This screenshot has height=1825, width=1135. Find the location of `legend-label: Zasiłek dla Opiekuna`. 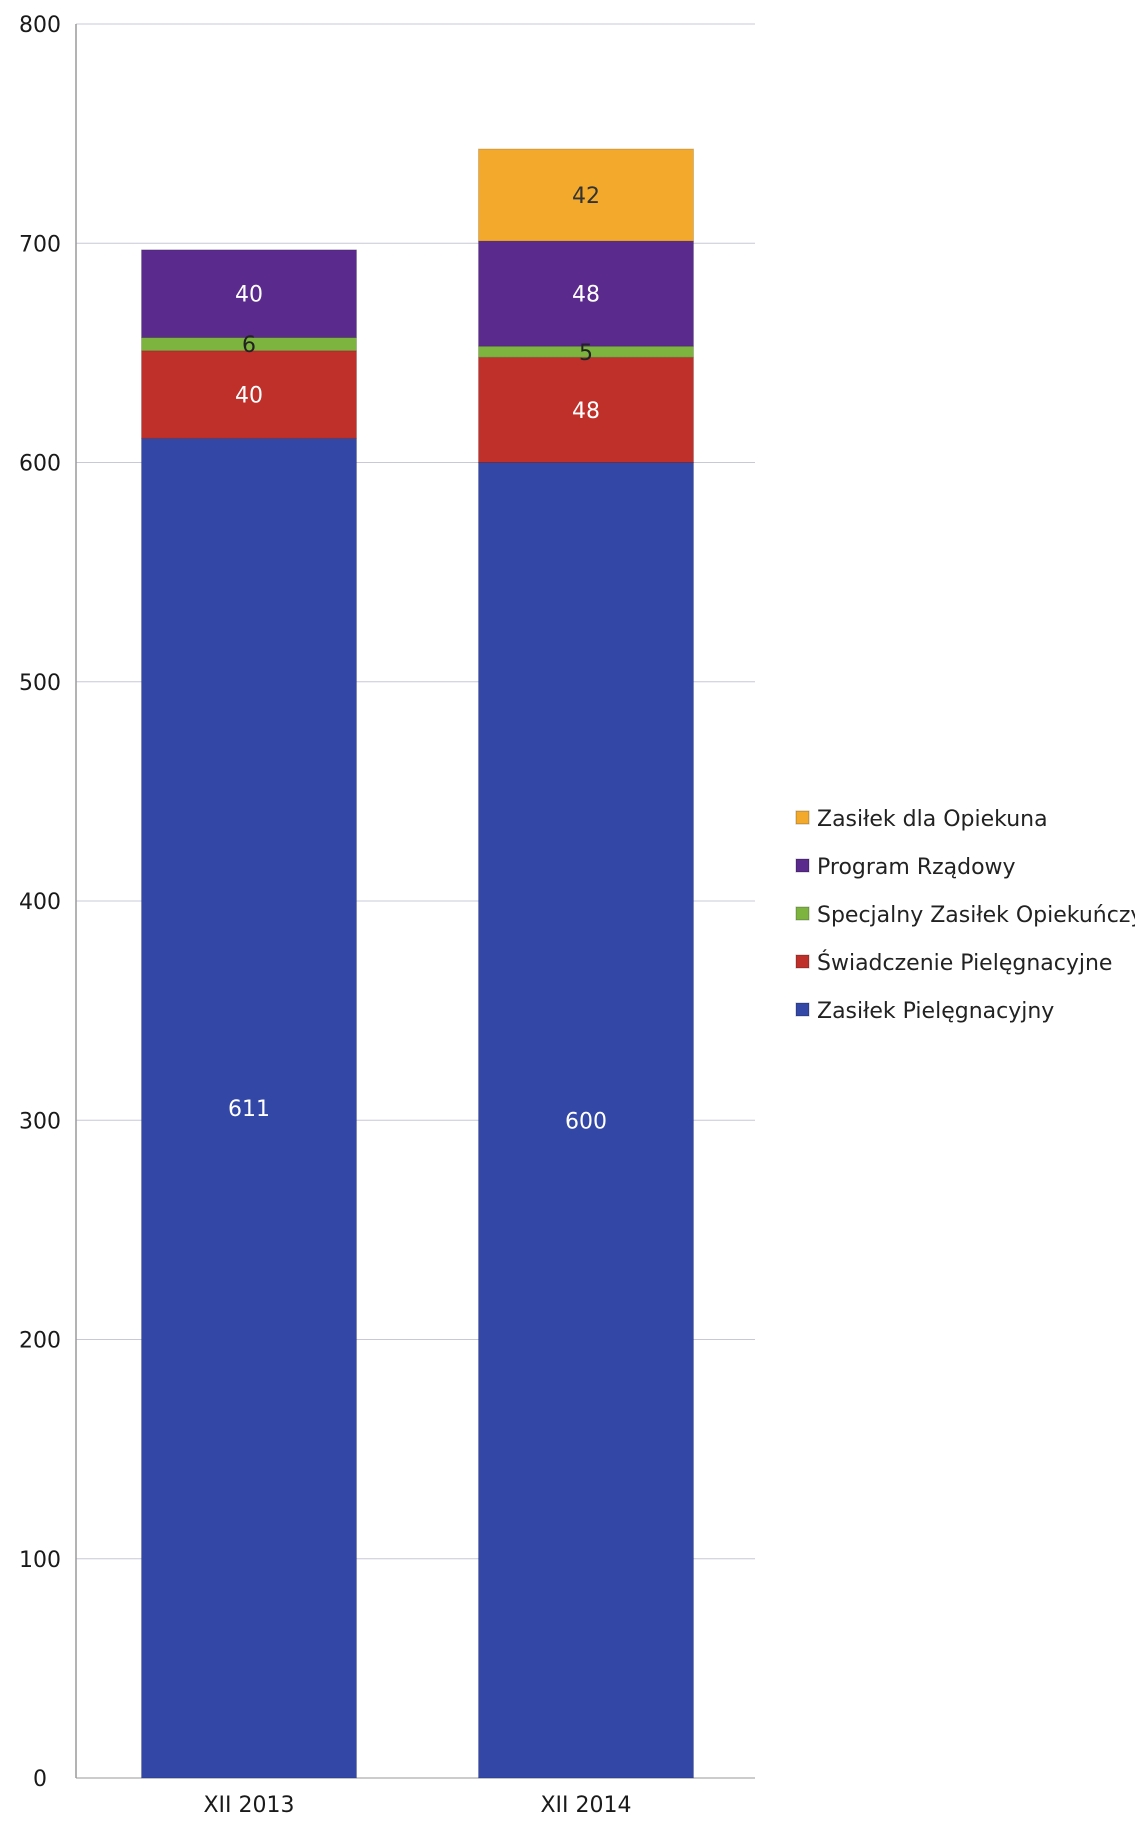

legend-label: Zasiłek dla Opiekuna is located at coordinates (932, 819).